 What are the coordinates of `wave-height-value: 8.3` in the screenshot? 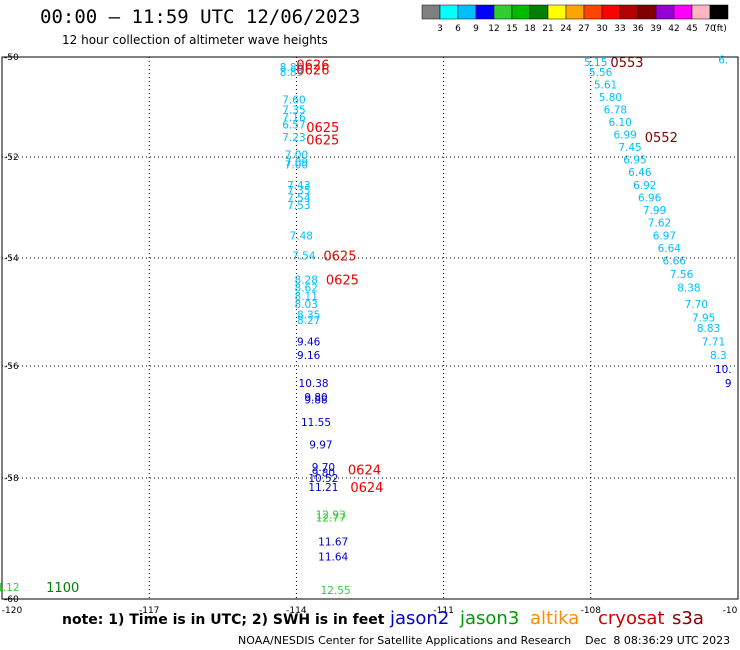 It's located at (718, 356).